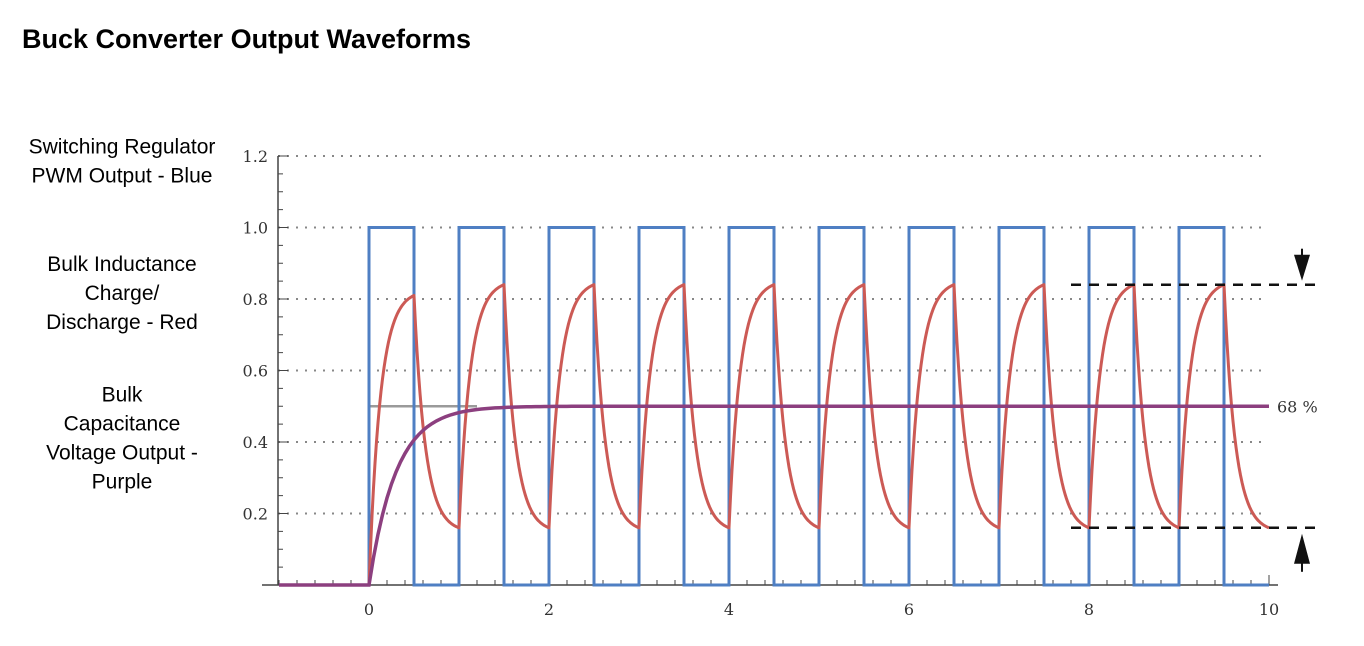 The image size is (1364, 646). Describe the element at coordinates (122, 424) in the screenshot. I see `legend-label-line: Capacitance` at that location.